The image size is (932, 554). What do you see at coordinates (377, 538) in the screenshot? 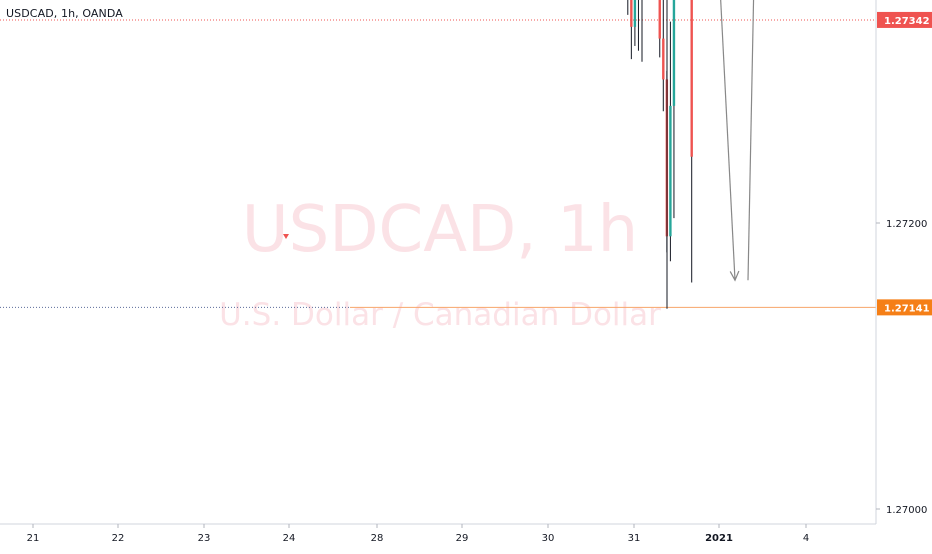
I see `x-tick-label: 28` at bounding box center [377, 538].